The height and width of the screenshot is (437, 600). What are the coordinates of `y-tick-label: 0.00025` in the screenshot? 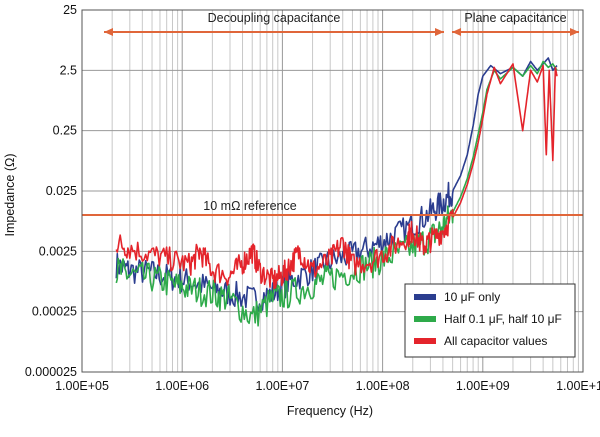 It's located at (54, 312).